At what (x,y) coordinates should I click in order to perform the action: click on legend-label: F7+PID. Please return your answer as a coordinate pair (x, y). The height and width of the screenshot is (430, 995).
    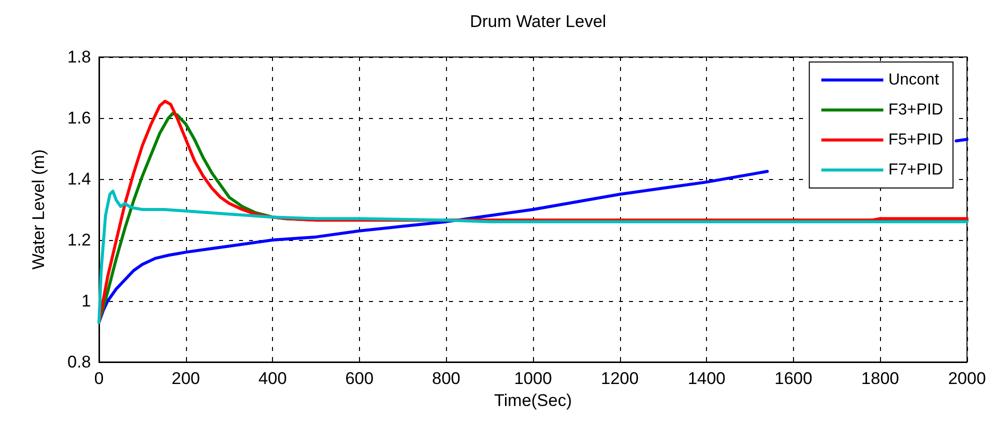
    Looking at the image, I should click on (915, 170).